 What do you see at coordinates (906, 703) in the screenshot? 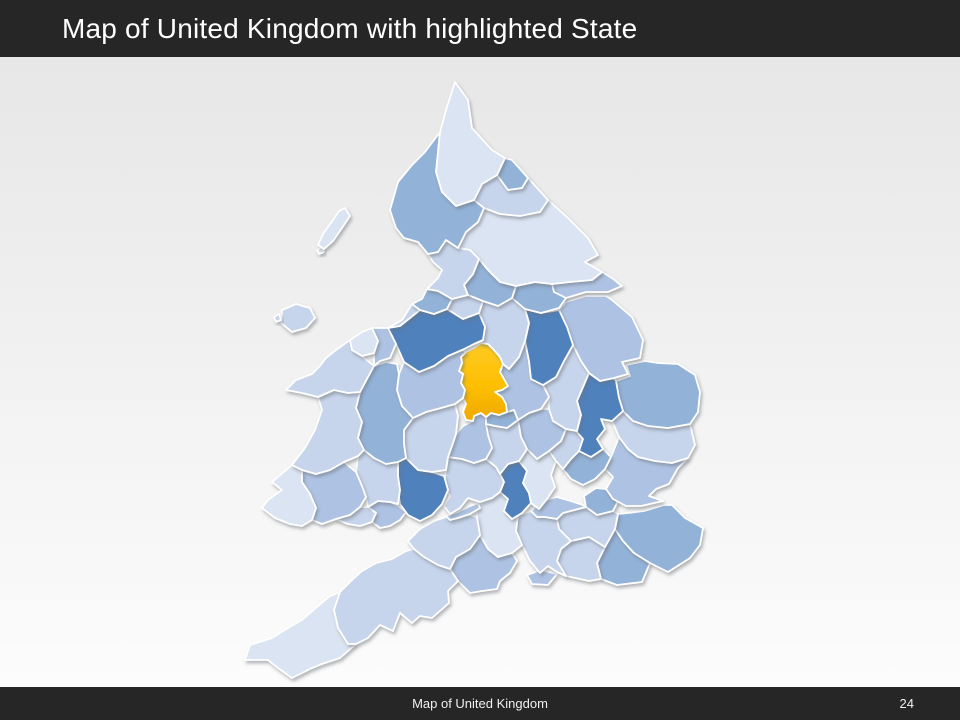
I see `page-number: 24` at bounding box center [906, 703].